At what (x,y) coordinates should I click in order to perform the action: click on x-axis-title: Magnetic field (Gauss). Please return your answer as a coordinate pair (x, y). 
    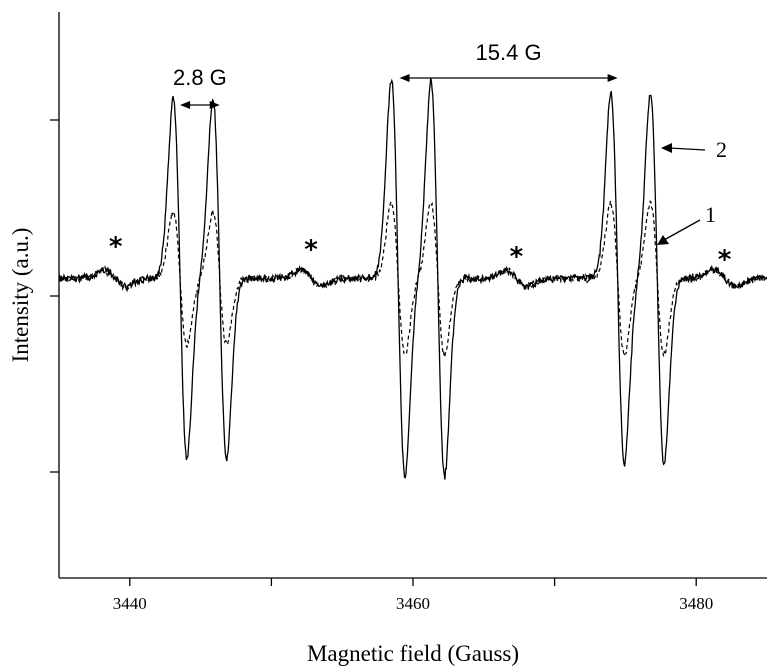
    Looking at the image, I should click on (413, 653).